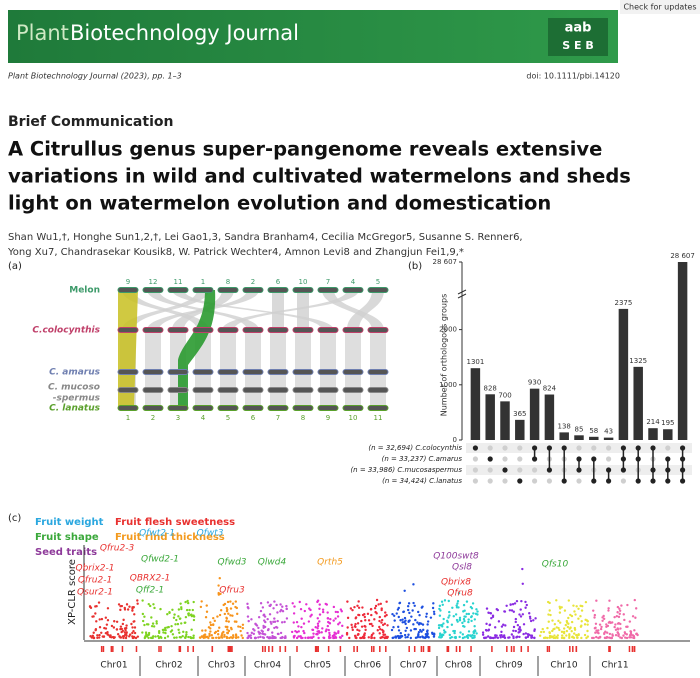  I want to click on chromosome-label: Chr09, so click(508, 666).